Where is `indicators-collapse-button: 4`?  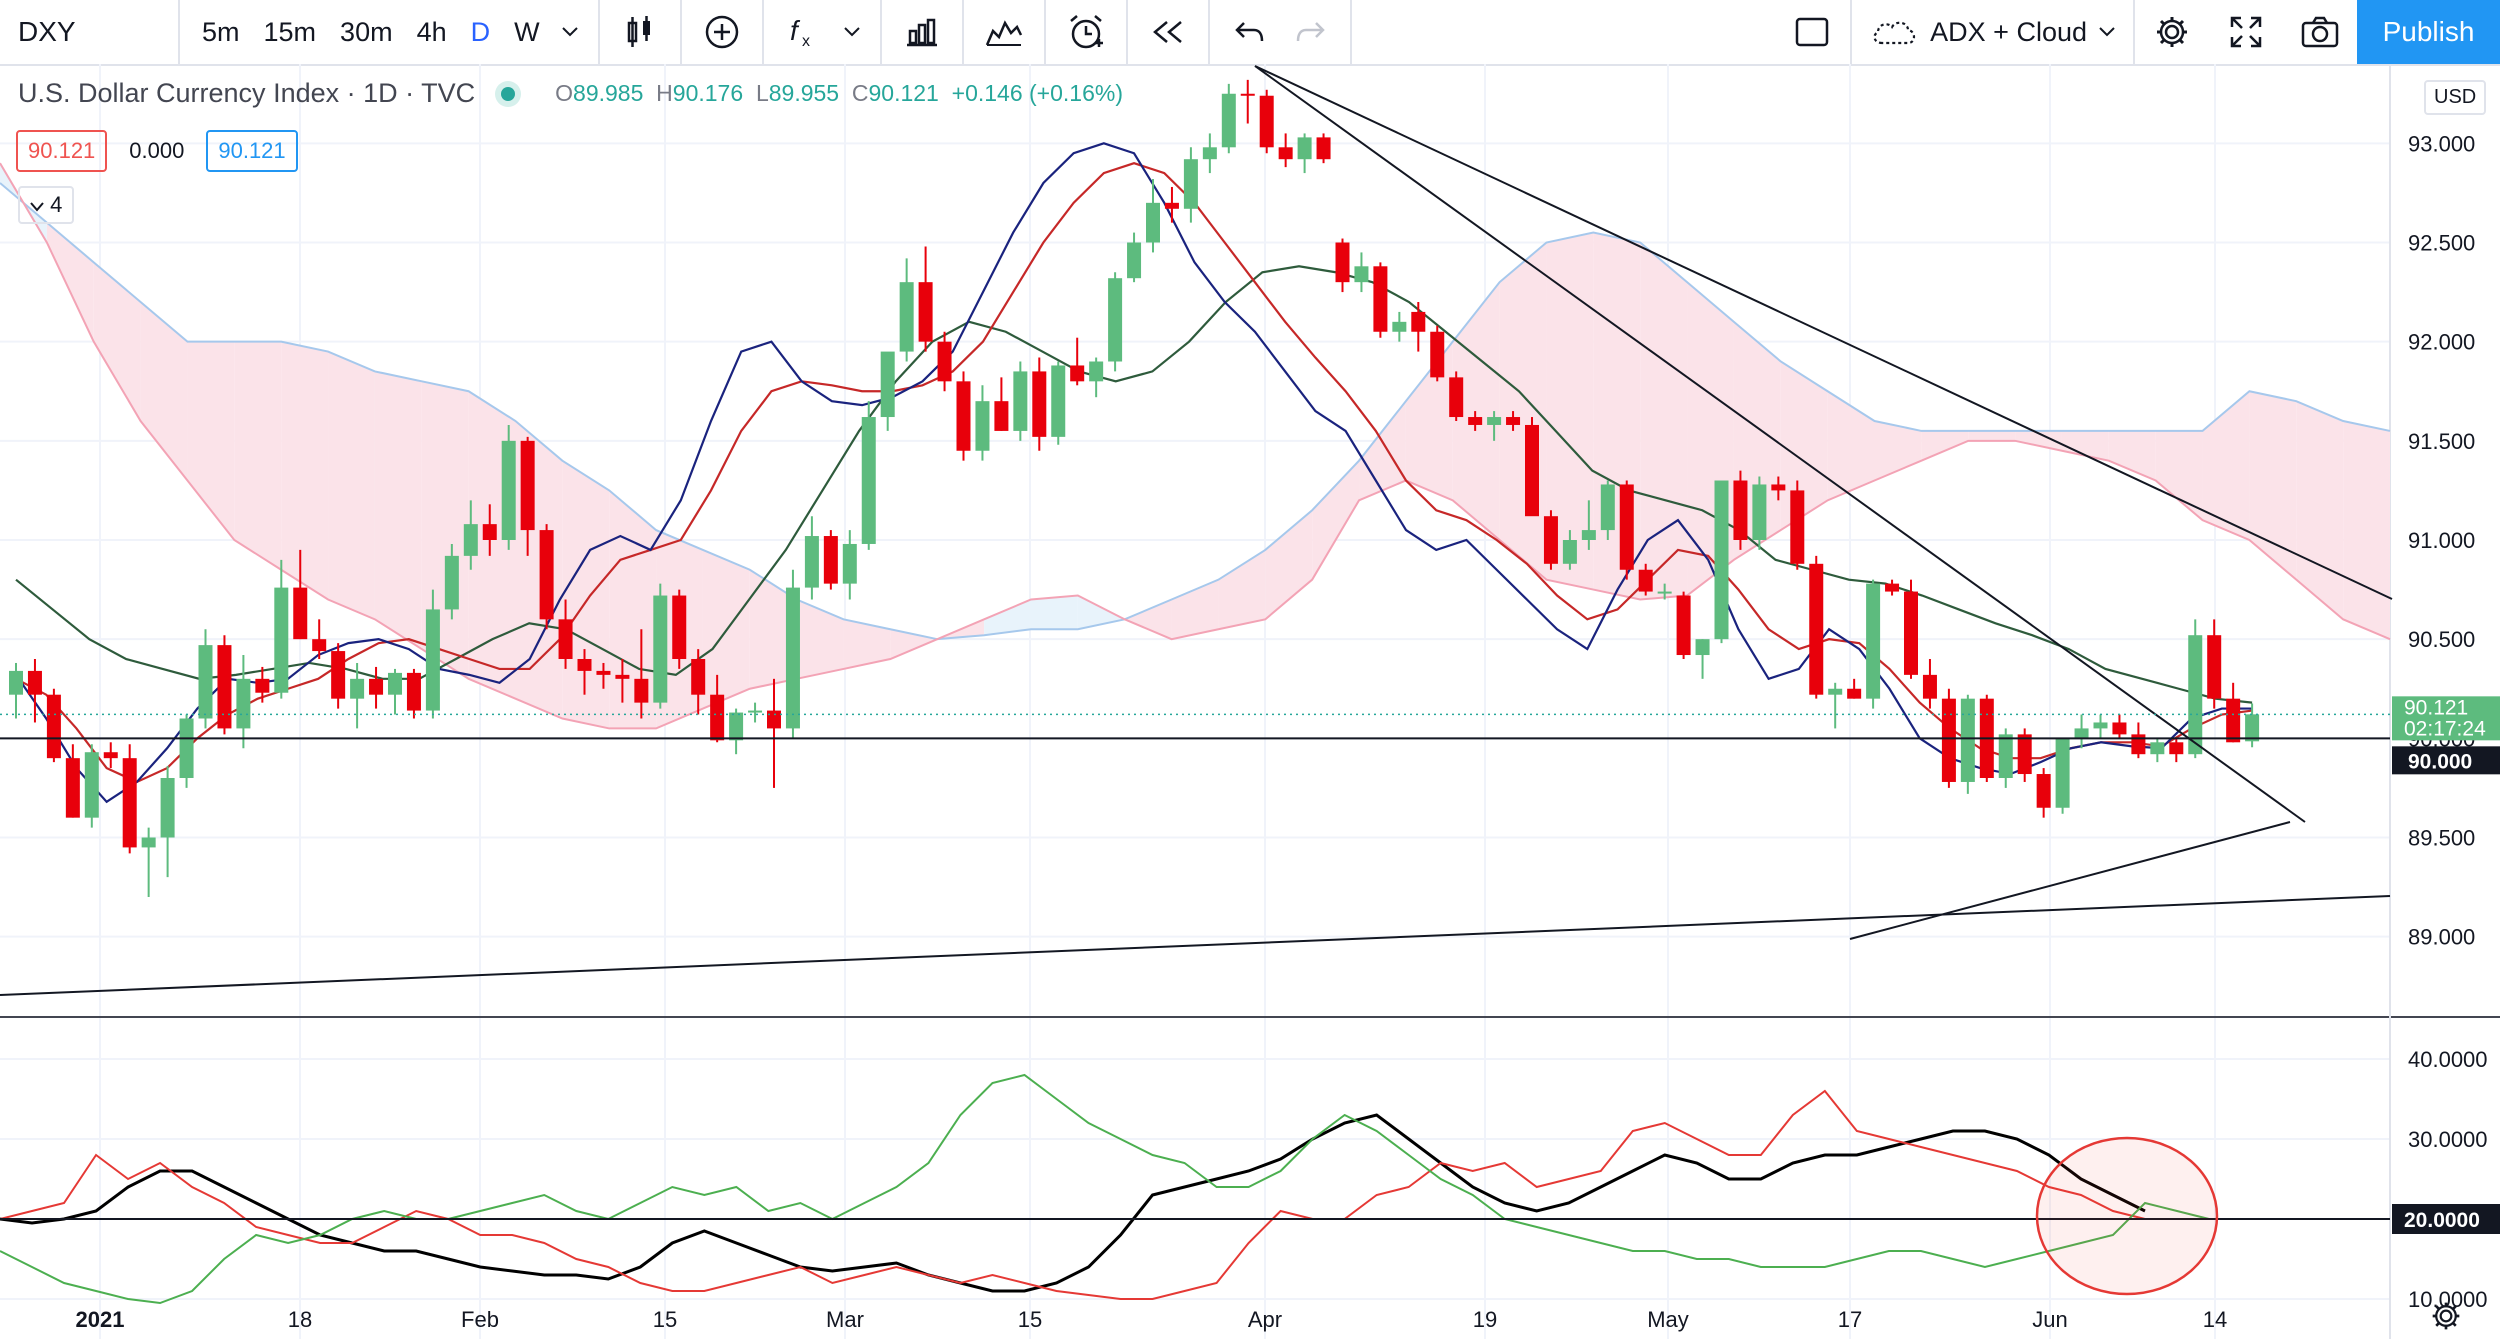 indicators-collapse-button: 4 is located at coordinates (46, 205).